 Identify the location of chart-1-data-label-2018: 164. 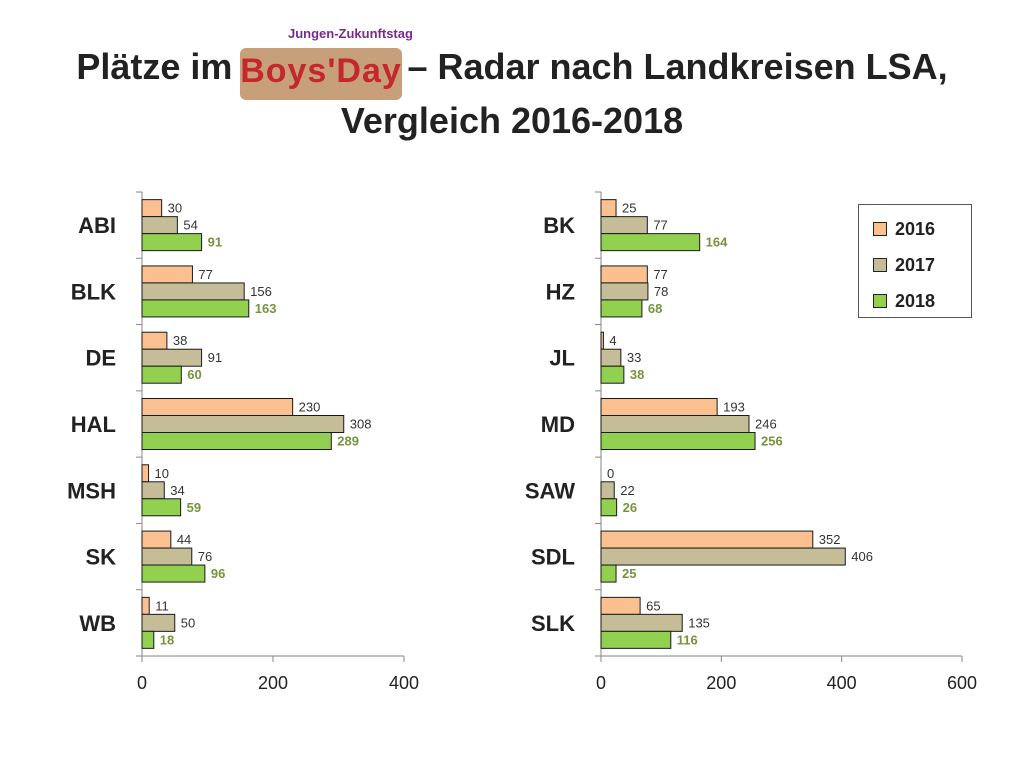
(717, 242).